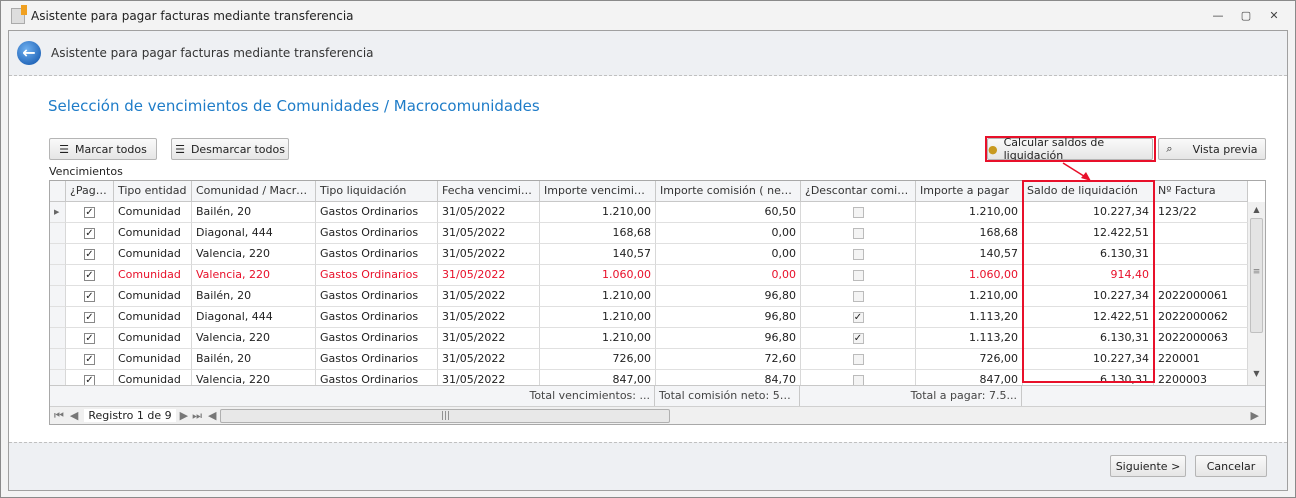 This screenshot has height=498, width=1296. I want to click on calculate-balances-button: ● Calcular saldos de liquidación, so click(1070, 149).